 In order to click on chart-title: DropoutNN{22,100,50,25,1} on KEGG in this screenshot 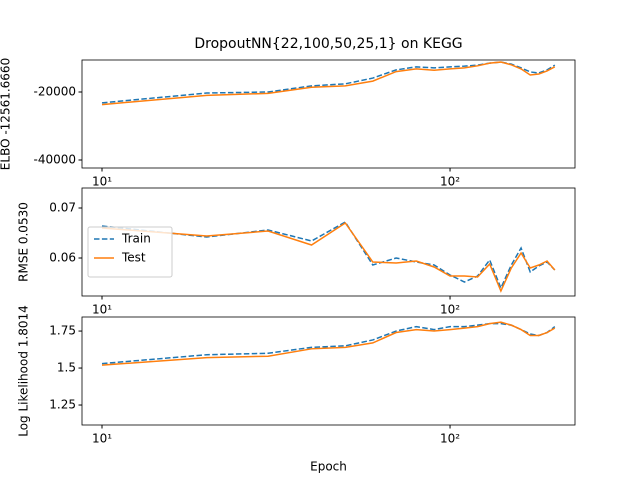, I will do `click(328, 44)`.